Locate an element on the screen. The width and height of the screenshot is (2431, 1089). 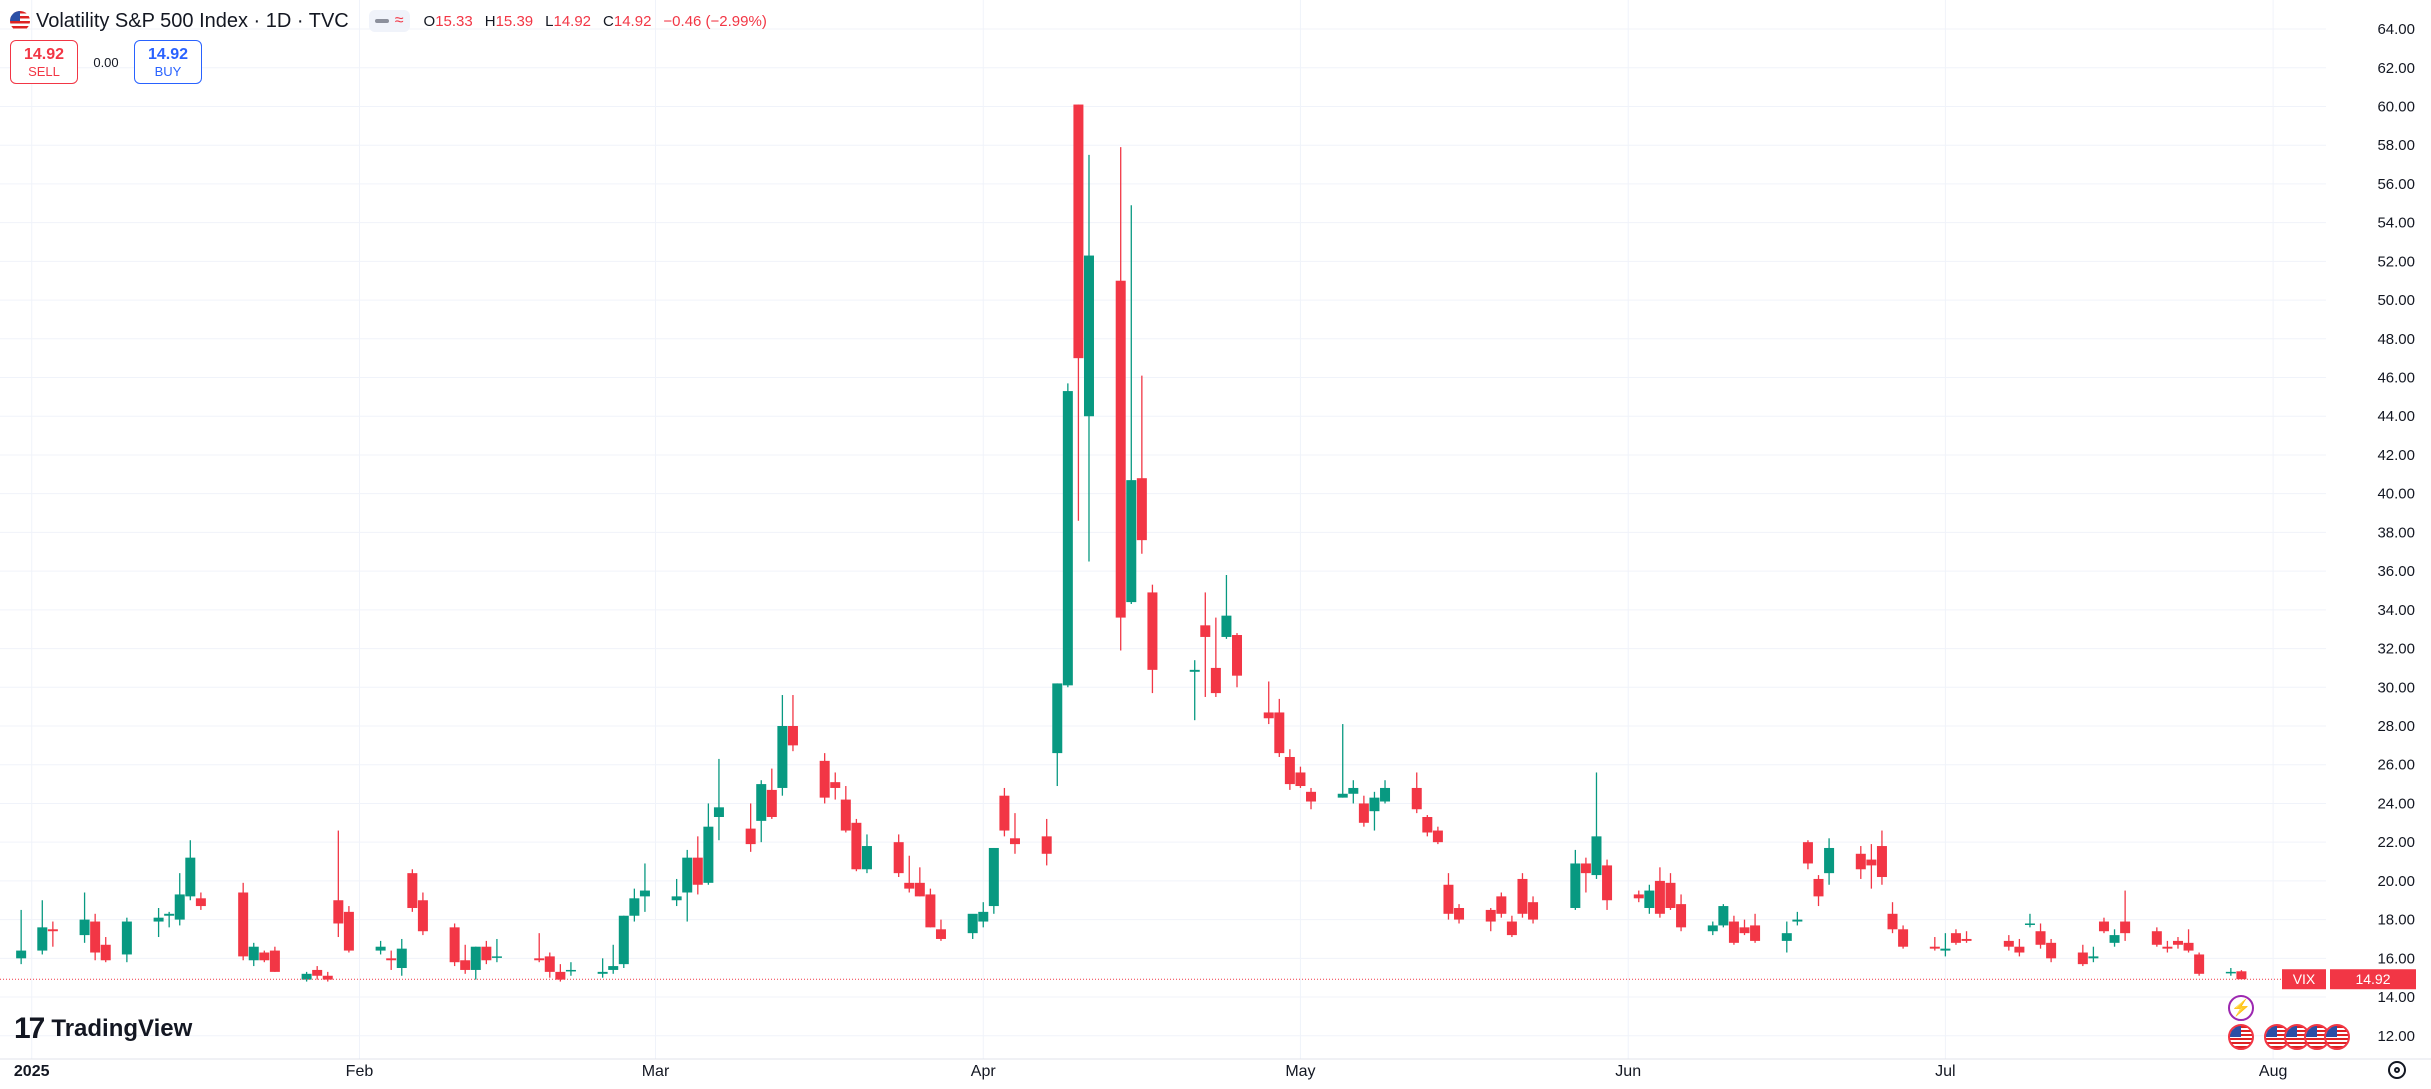
price-tick-label: 18.00 is located at coordinates (2396, 920).